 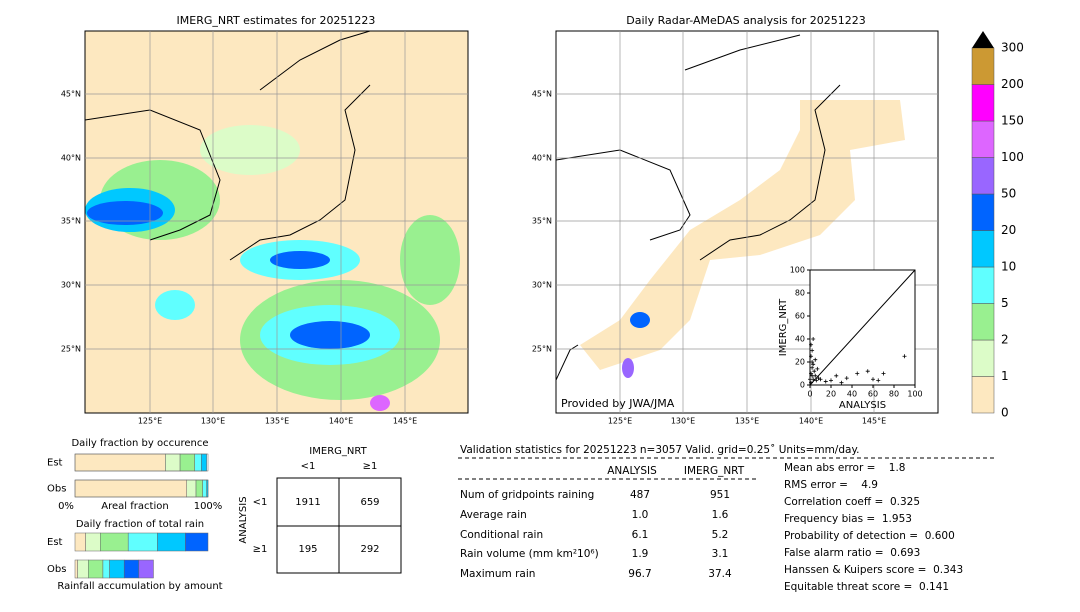 What do you see at coordinates (1012, 84) in the screenshot?
I see `colorbar-label: 200` at bounding box center [1012, 84].